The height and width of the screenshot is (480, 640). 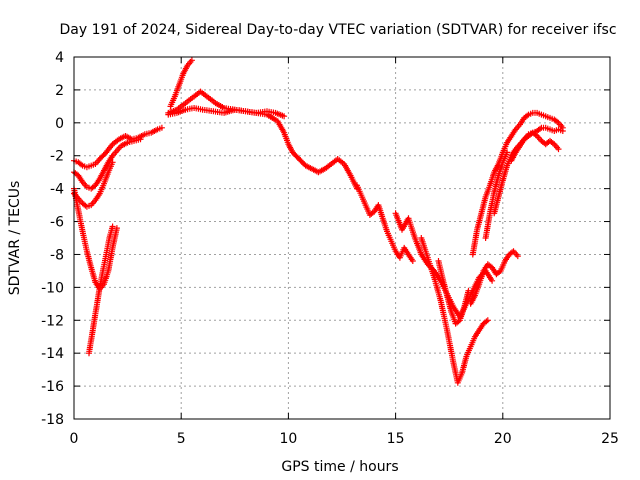 I want to click on x-tick-label: 0, so click(x=74, y=439).